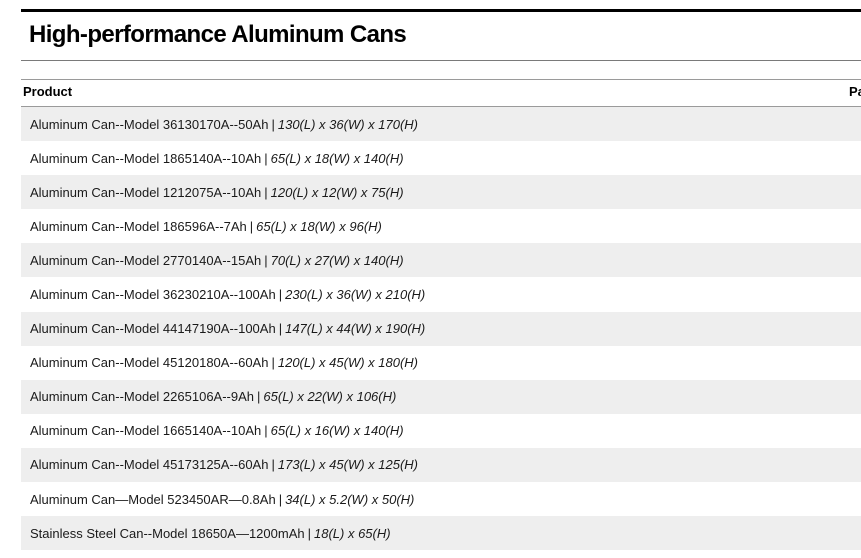  I want to click on product-dimensions: 120(L) x 45(W) x 180(H), so click(348, 363).